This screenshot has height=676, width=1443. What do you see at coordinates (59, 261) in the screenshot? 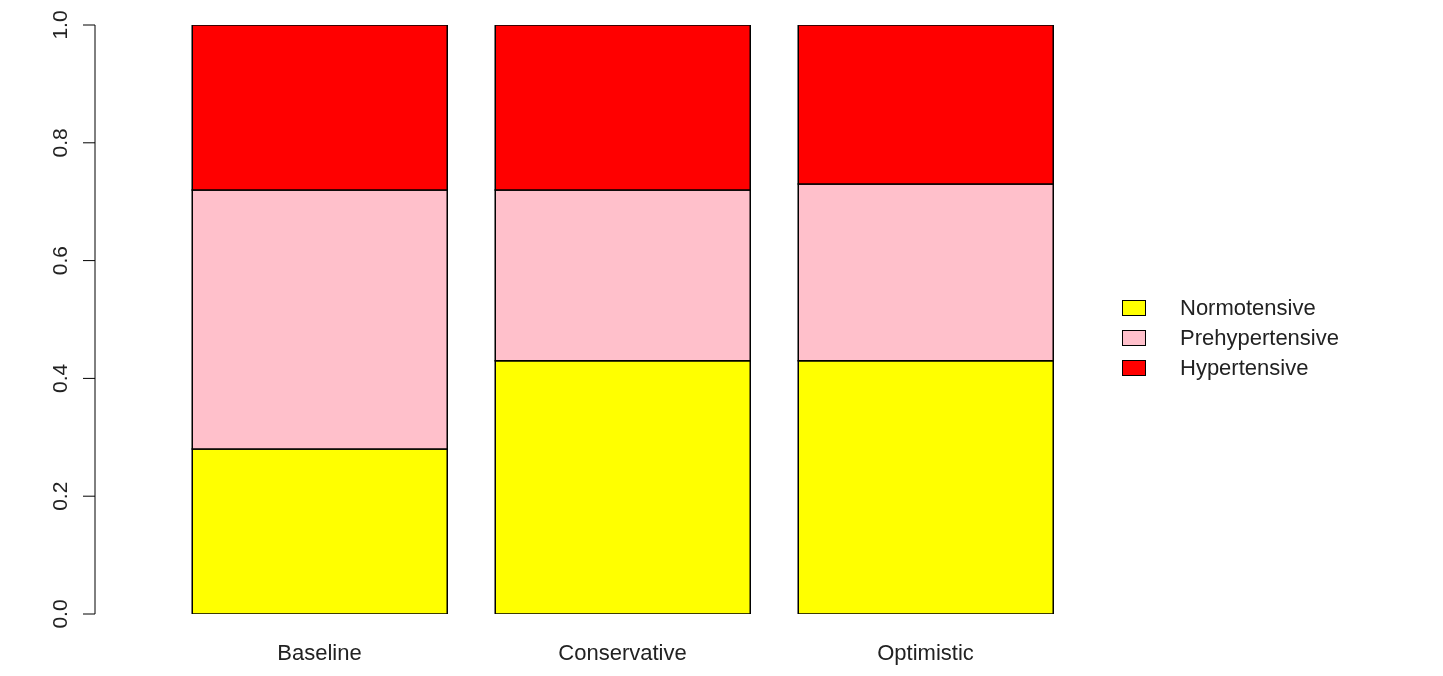
I see `y-tick-label: 0.6` at bounding box center [59, 261].